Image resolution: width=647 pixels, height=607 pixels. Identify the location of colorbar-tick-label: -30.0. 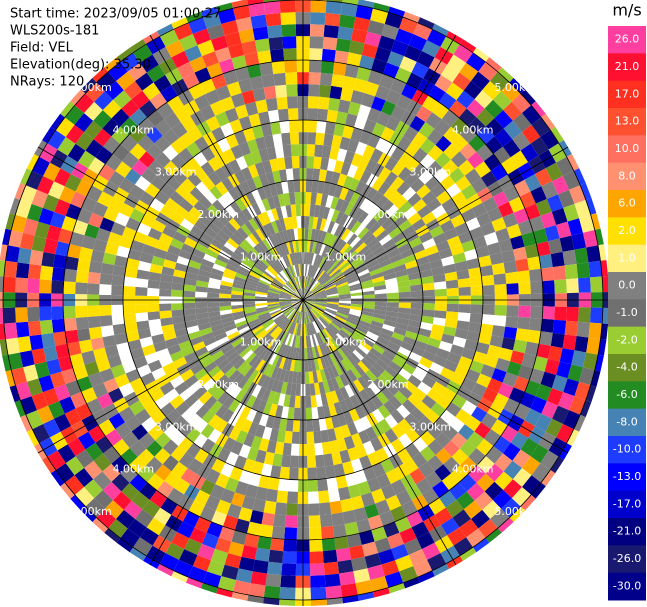
(627, 585).